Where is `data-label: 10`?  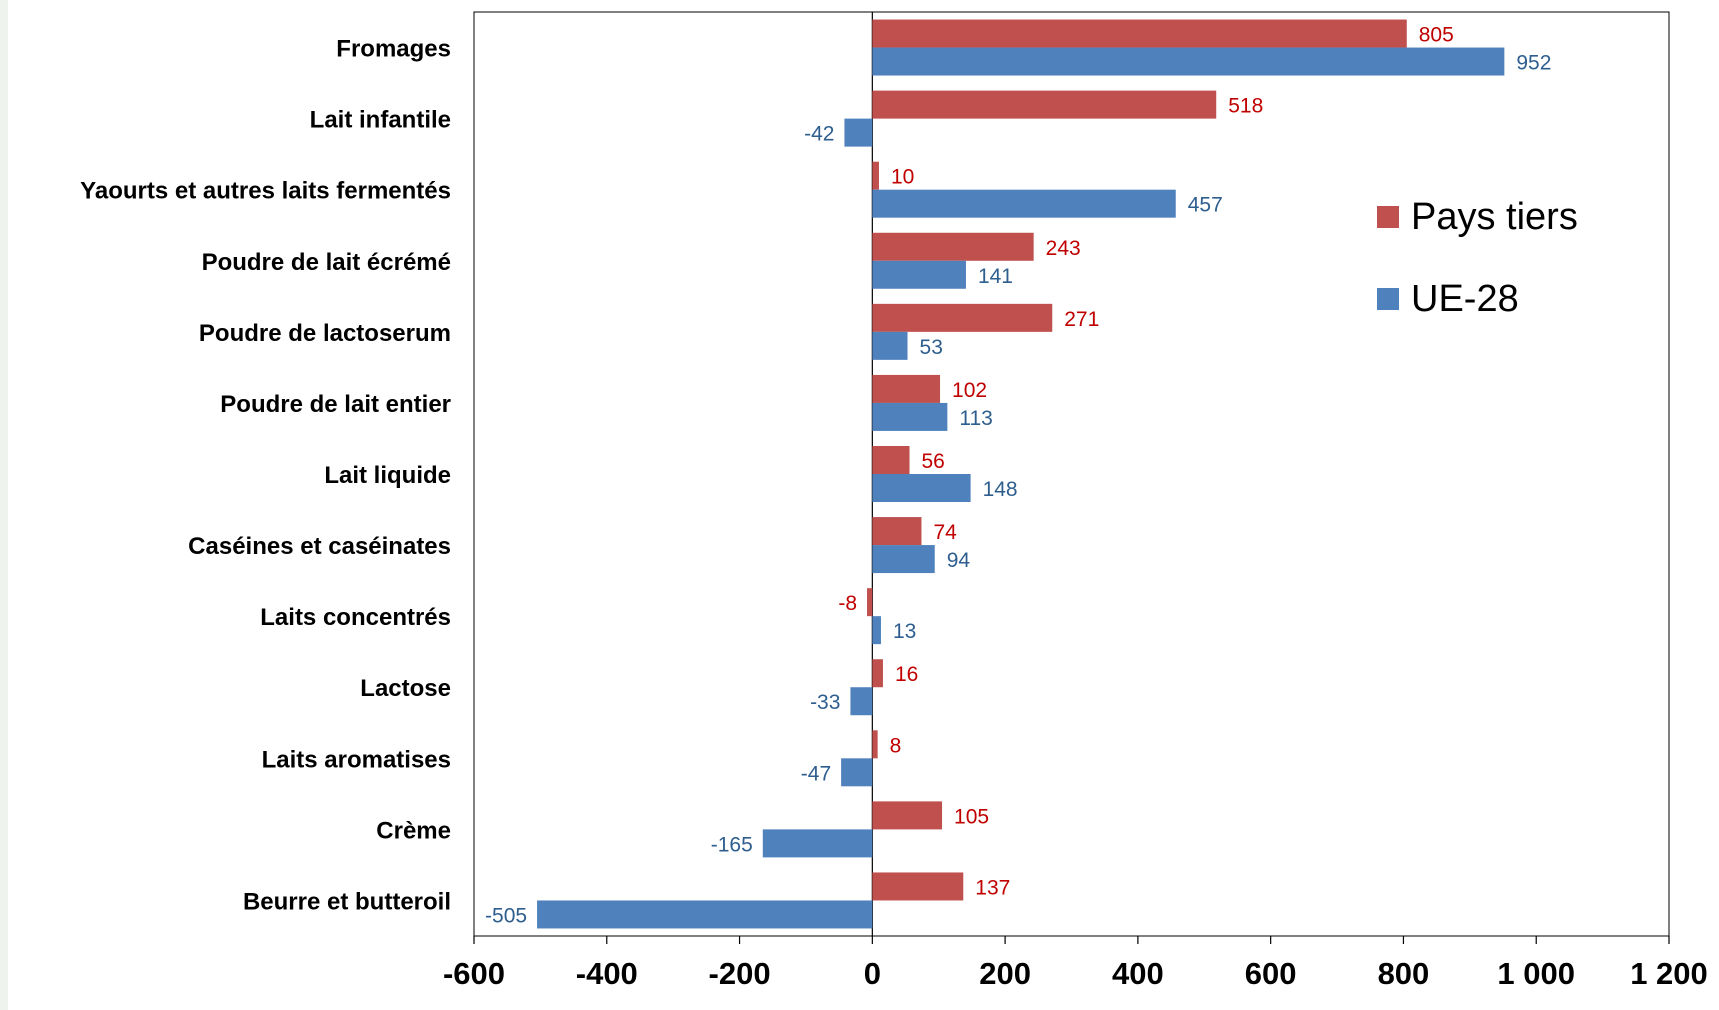 data-label: 10 is located at coordinates (902, 177).